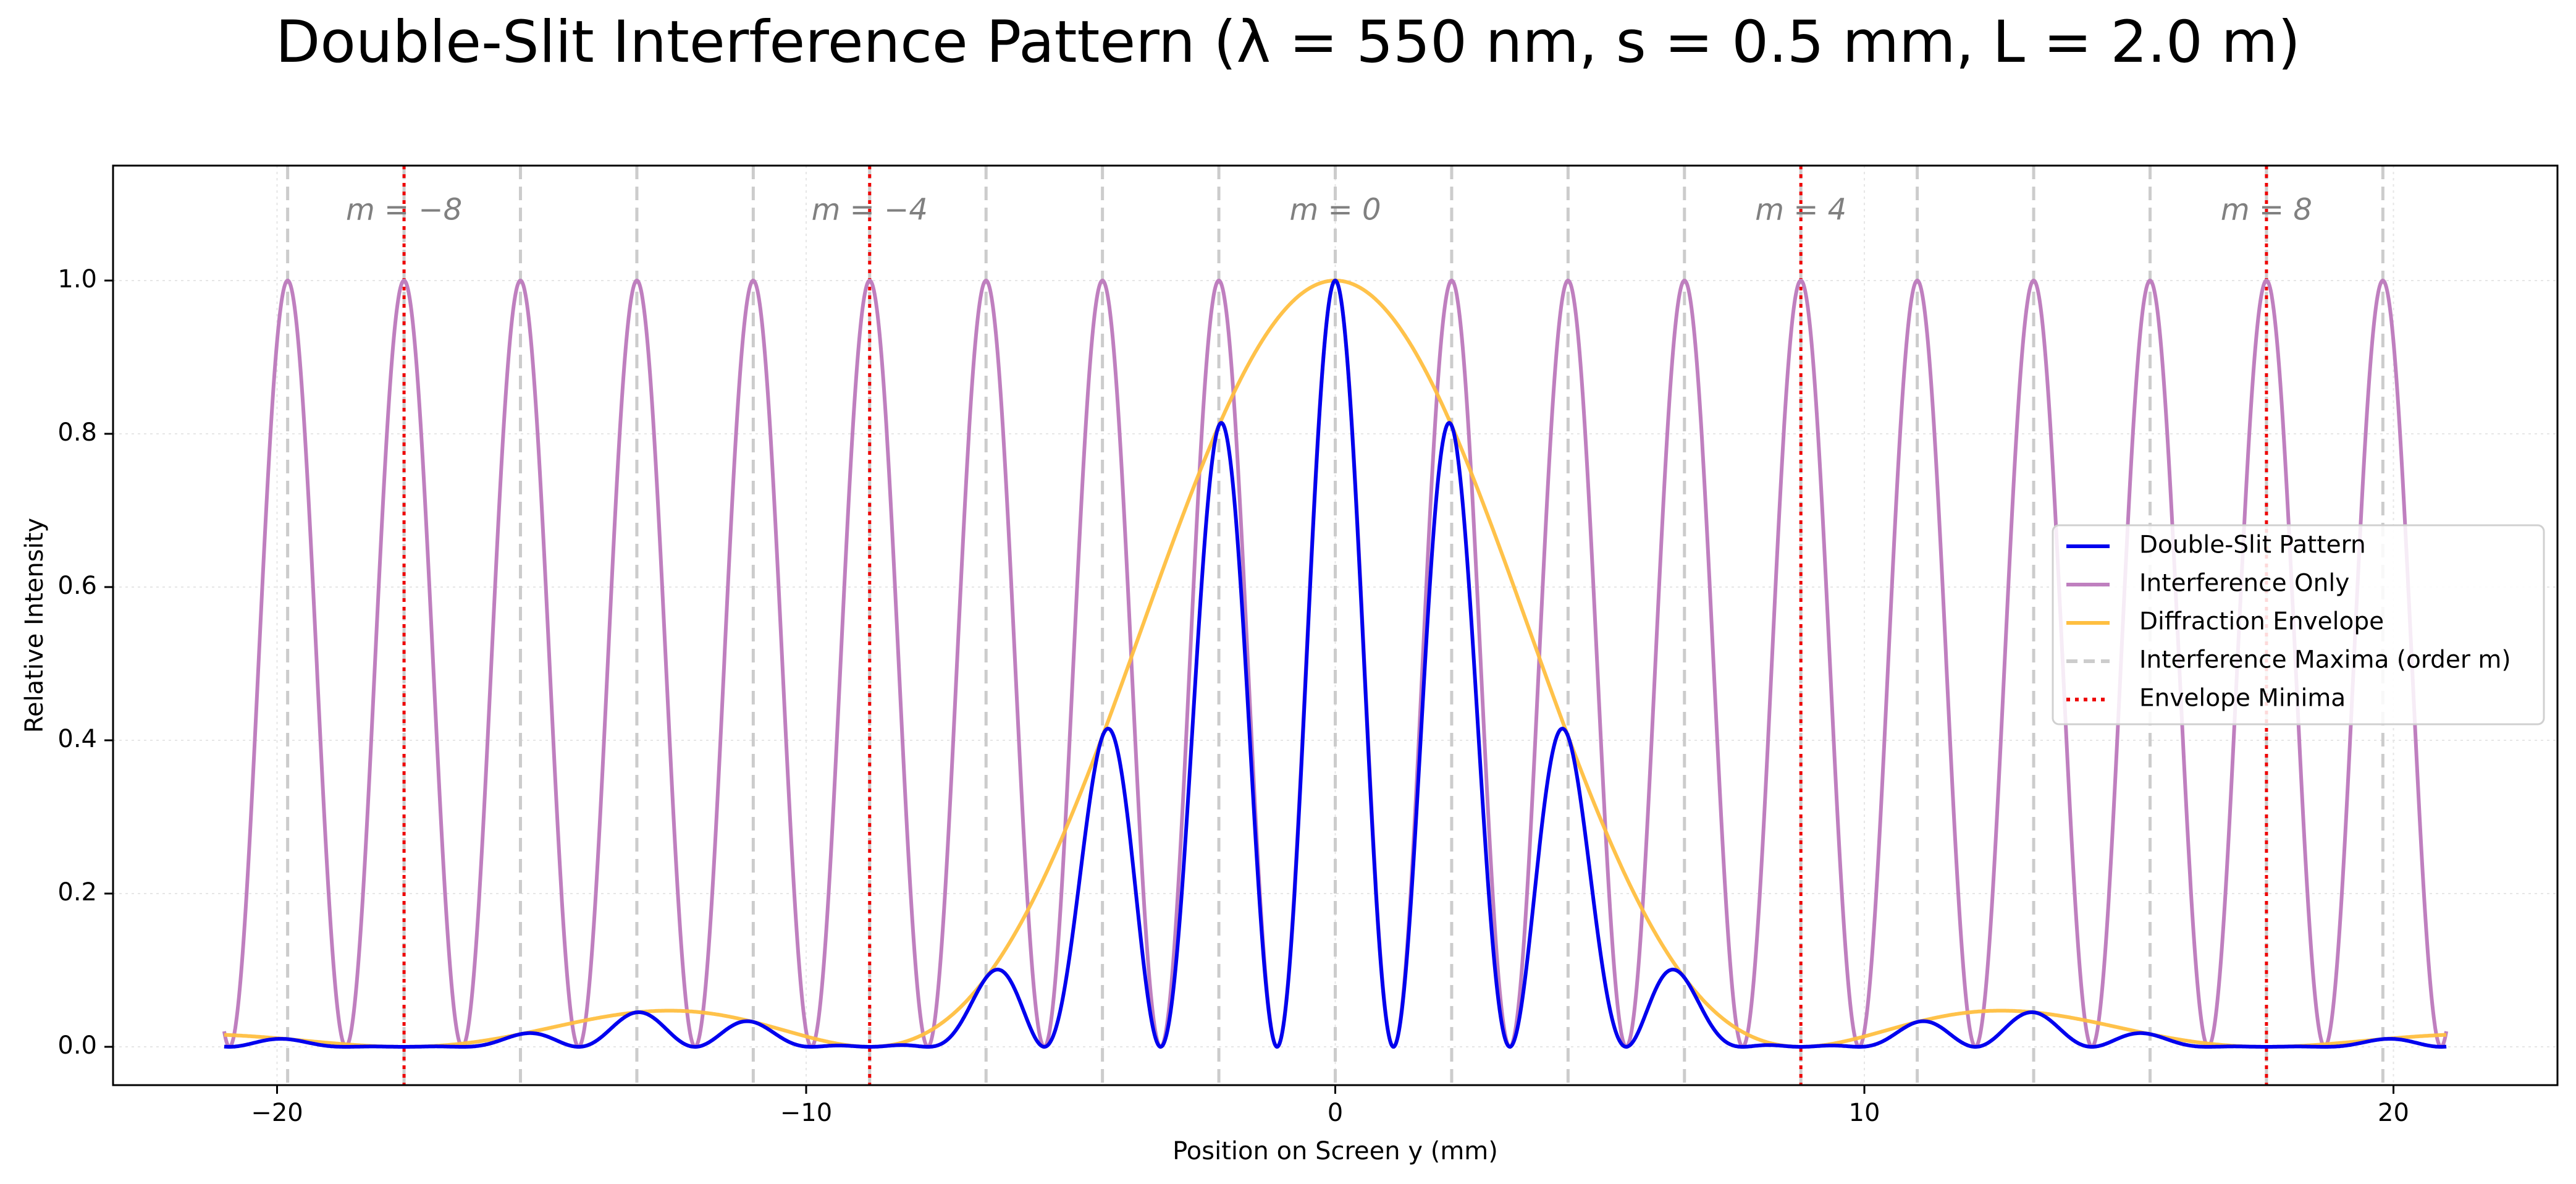 The image size is (2576, 1184). Describe the element at coordinates (34, 625) in the screenshot. I see `y-axis-title: Relative Intensity` at that location.